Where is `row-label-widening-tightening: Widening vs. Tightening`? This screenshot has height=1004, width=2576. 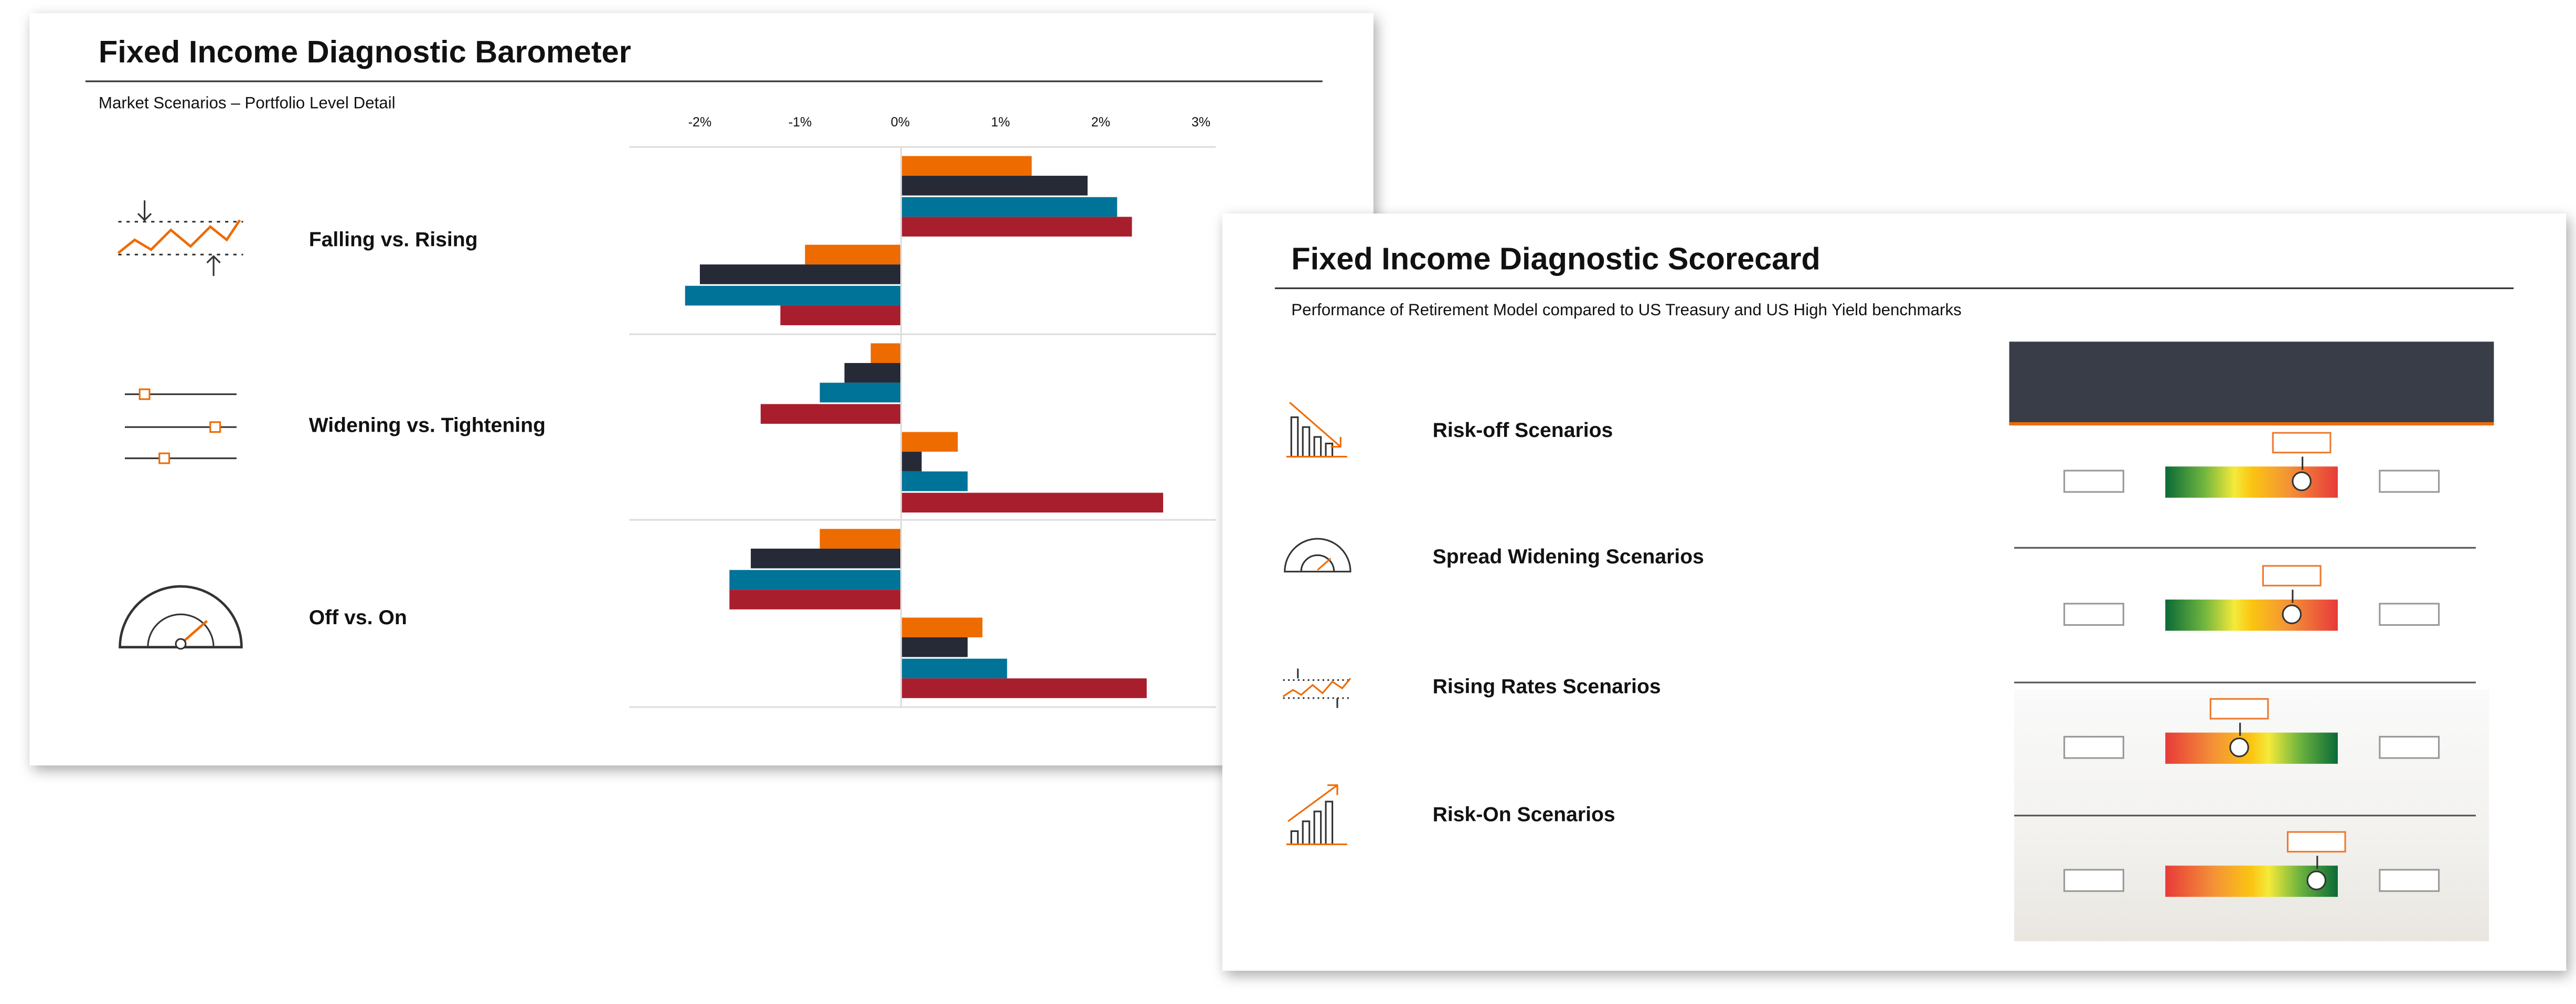 row-label-widening-tightening: Widening vs. Tightening is located at coordinates (427, 426).